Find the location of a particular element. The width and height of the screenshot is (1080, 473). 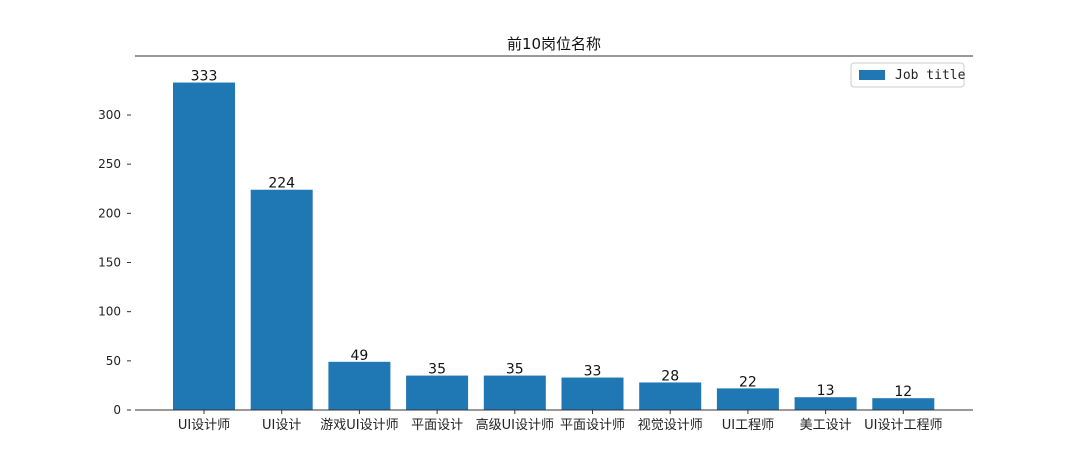

x-tick-label: 高级UI设计师 is located at coordinates (515, 425).